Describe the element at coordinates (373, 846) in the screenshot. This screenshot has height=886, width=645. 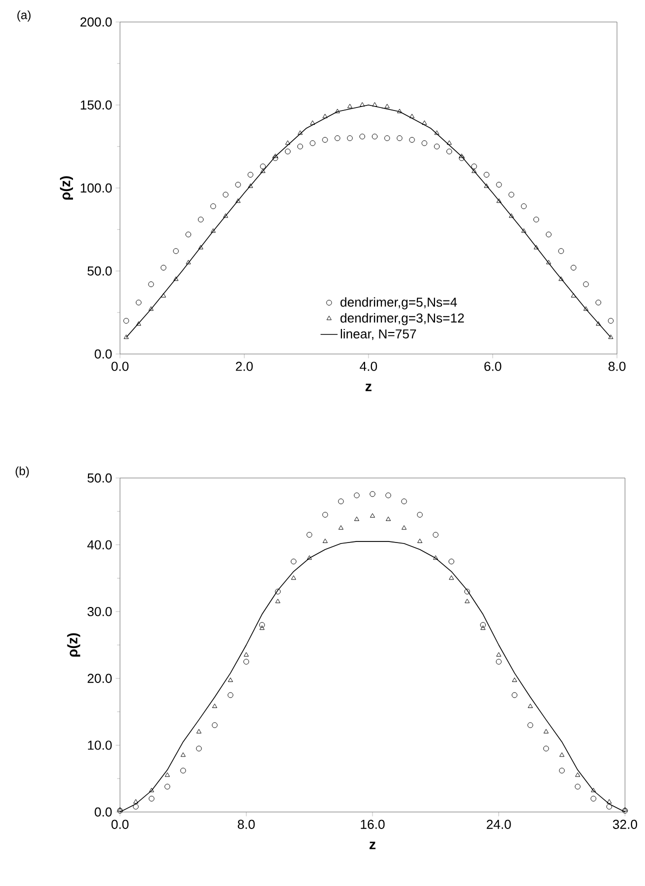
I see `x-axis-title: z` at that location.